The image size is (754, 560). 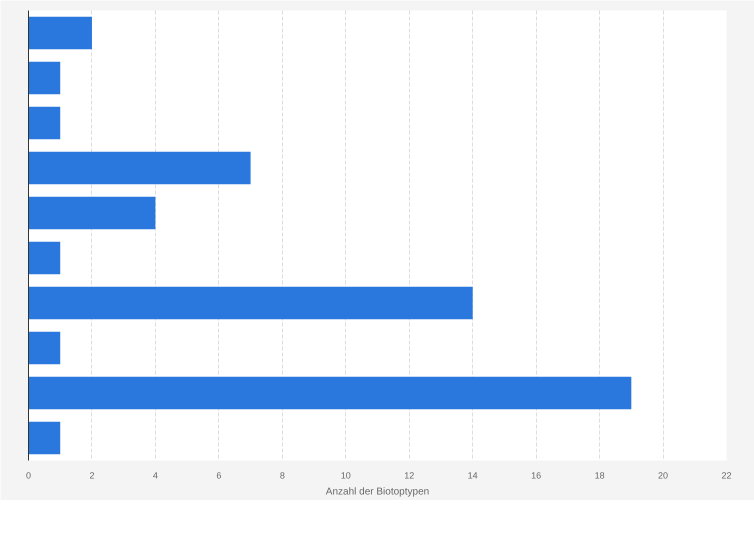 I want to click on x-tick-label: 20, so click(x=663, y=475).